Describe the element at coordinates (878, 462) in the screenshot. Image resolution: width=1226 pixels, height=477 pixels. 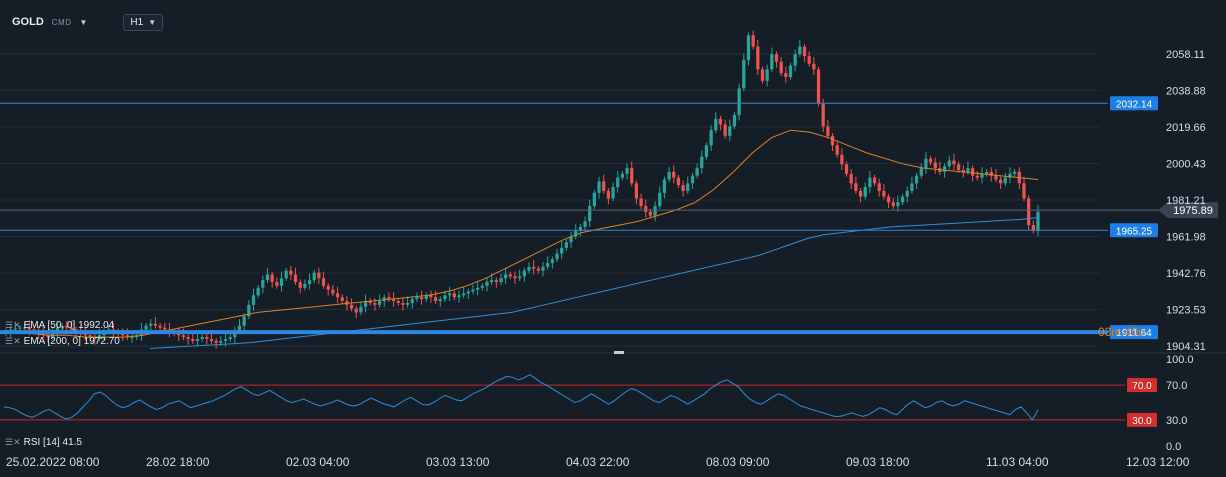
I see `time-axis-tick-label: 09.03 18:00` at that location.